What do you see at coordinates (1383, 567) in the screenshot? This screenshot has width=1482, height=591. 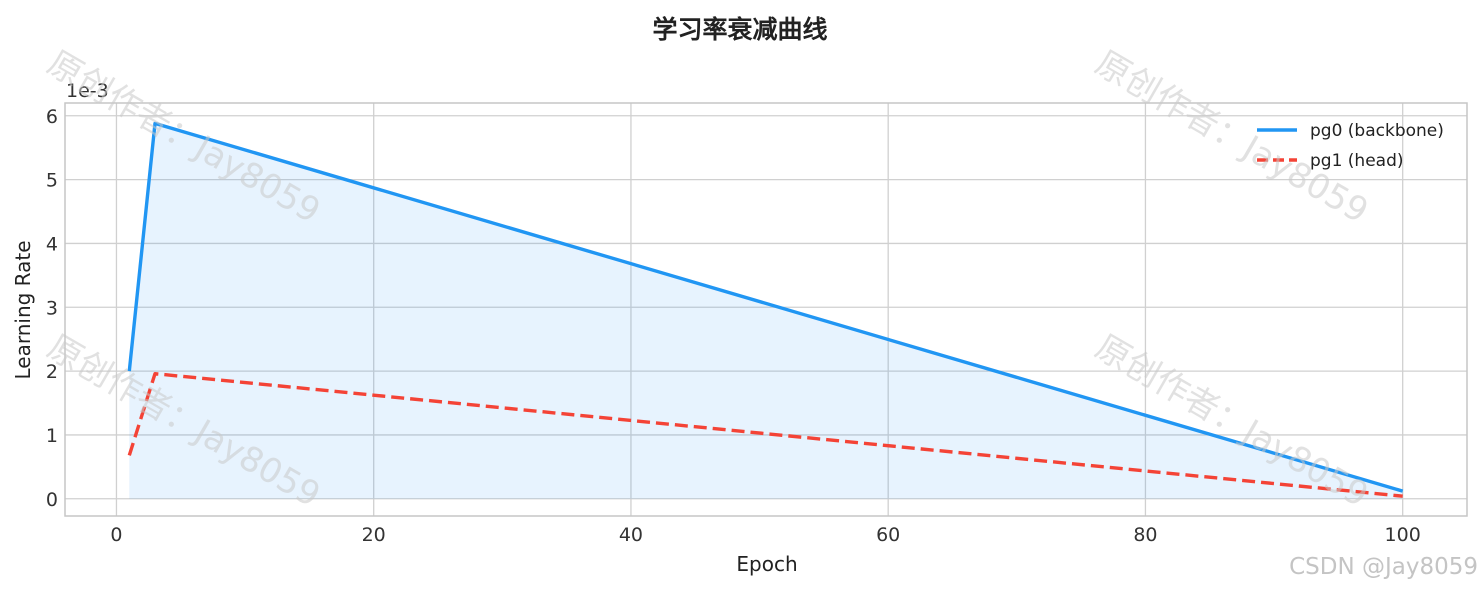 I see `csdn-credit-watermark: CSDN @Jay8059` at bounding box center [1383, 567].